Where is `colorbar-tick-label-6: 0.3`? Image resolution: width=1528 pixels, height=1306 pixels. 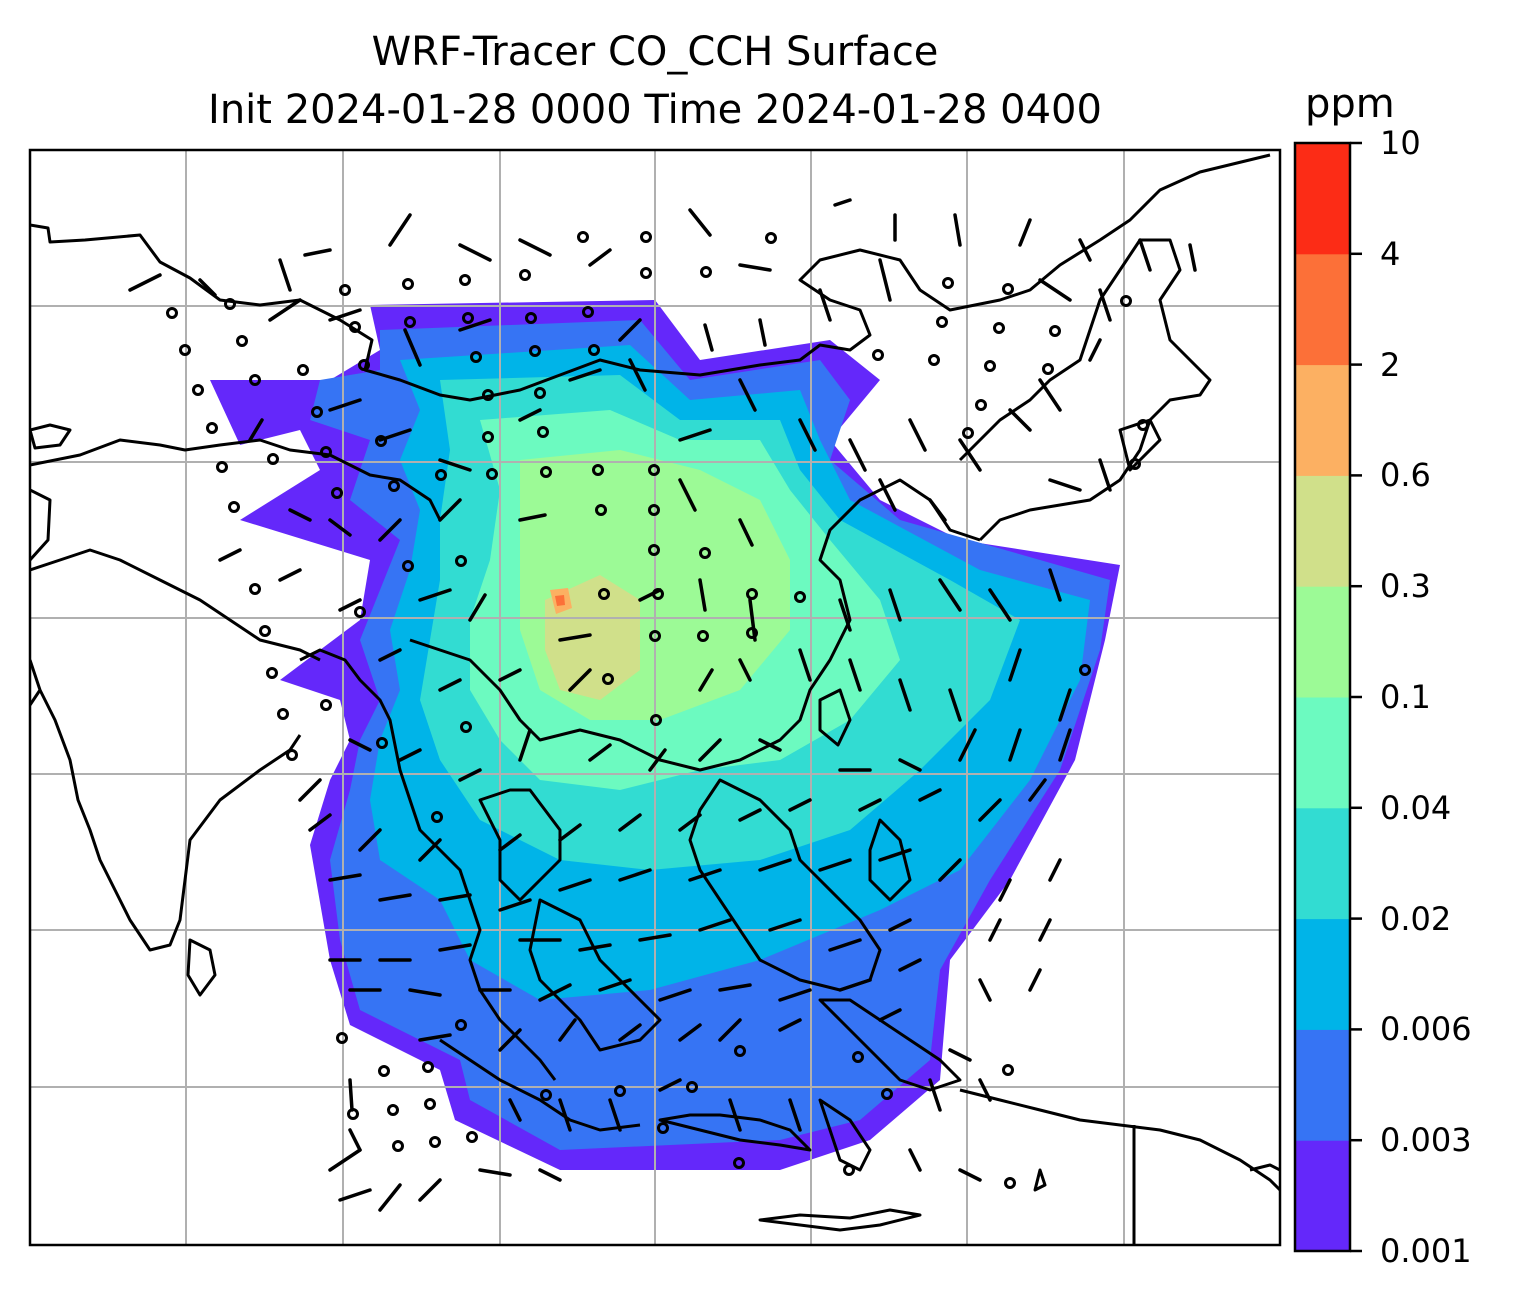
colorbar-tick-label-6: 0.3 is located at coordinates (1405, 586).